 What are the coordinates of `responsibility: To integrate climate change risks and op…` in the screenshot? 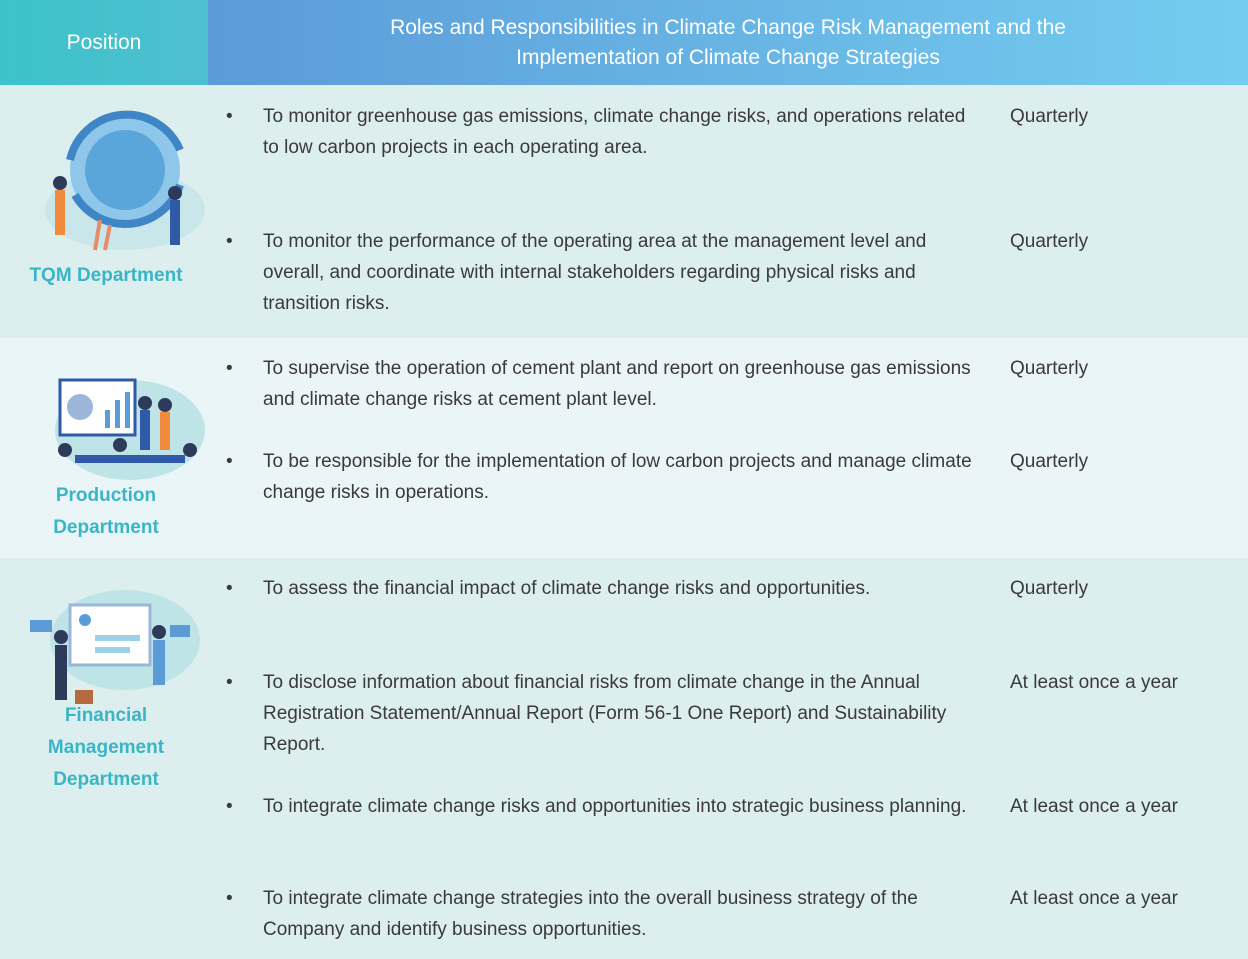 It's located at (604, 806).